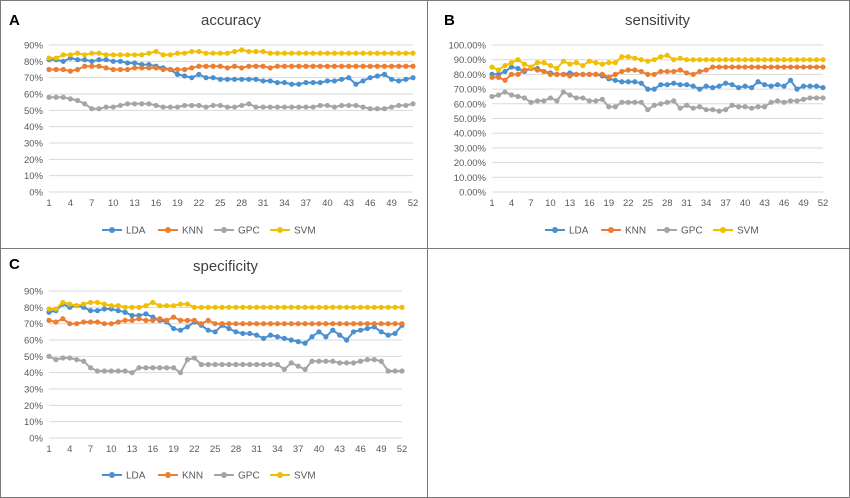 The width and height of the screenshot is (850, 498). What do you see at coordinates (470, 178) in the screenshot?
I see `y-tick-label: 10.00%` at bounding box center [470, 178].